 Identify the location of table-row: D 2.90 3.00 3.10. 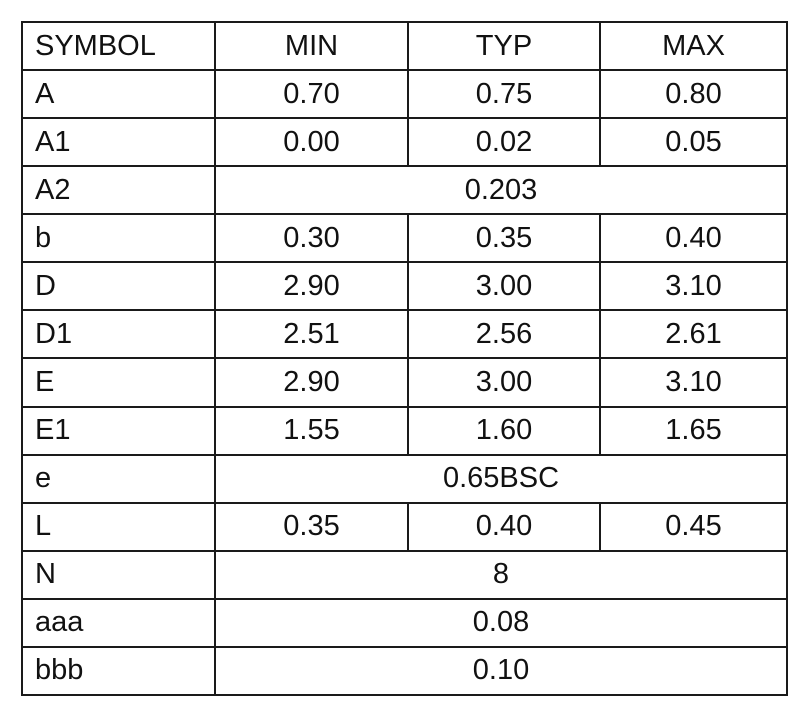
(404, 286).